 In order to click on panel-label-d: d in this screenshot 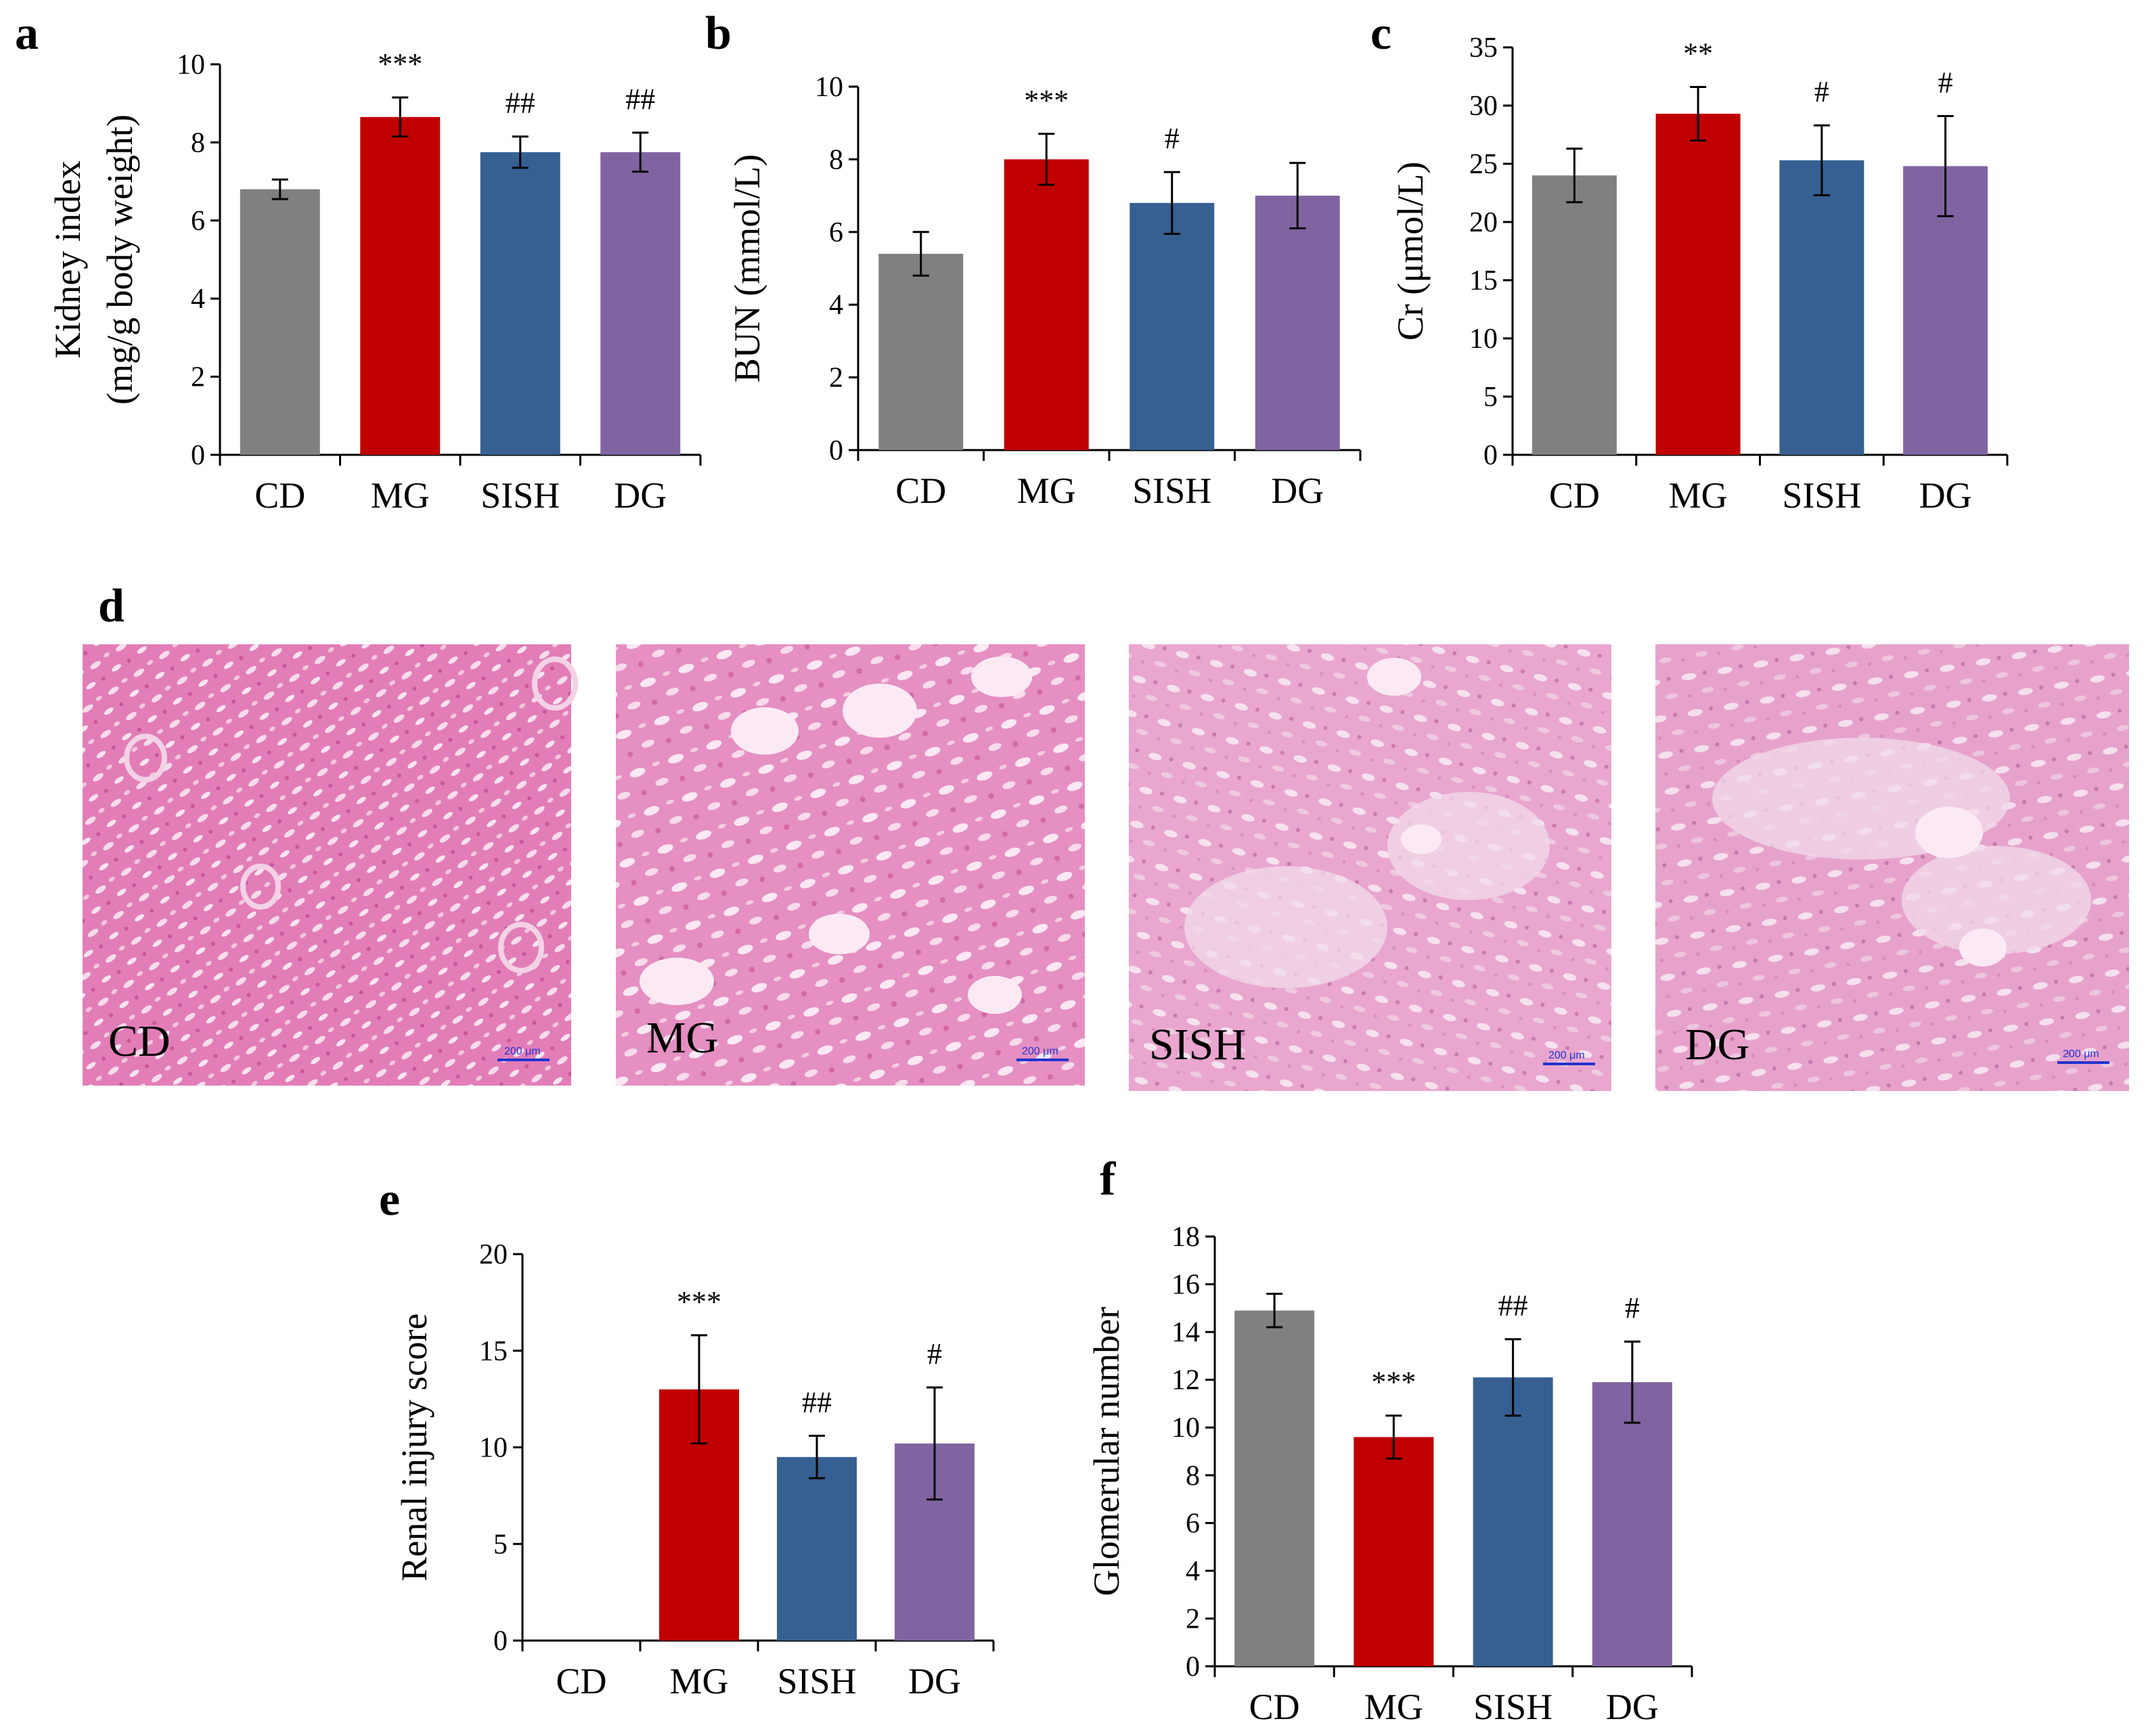, I will do `click(111, 606)`.